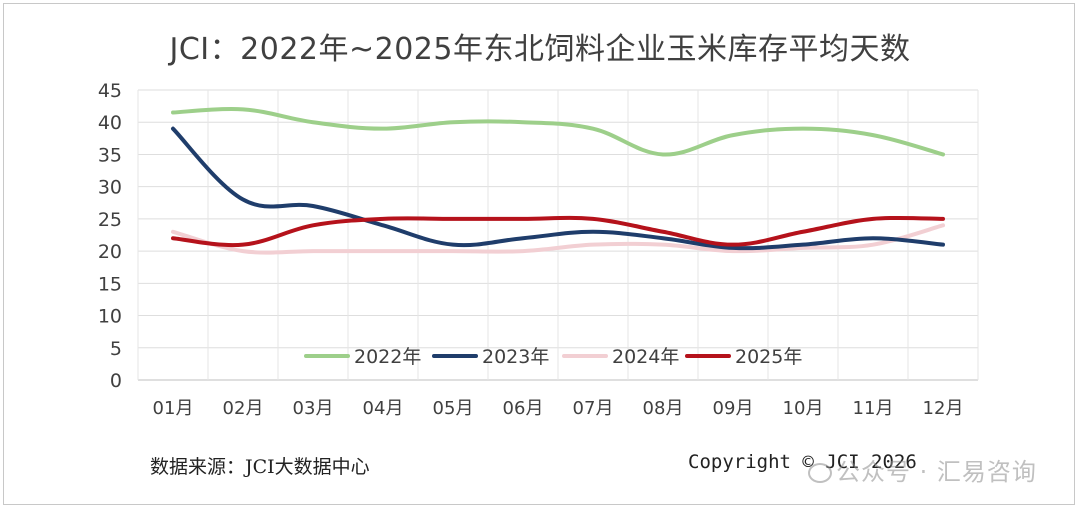  I want to click on y-tick-label: 0, so click(116, 381).